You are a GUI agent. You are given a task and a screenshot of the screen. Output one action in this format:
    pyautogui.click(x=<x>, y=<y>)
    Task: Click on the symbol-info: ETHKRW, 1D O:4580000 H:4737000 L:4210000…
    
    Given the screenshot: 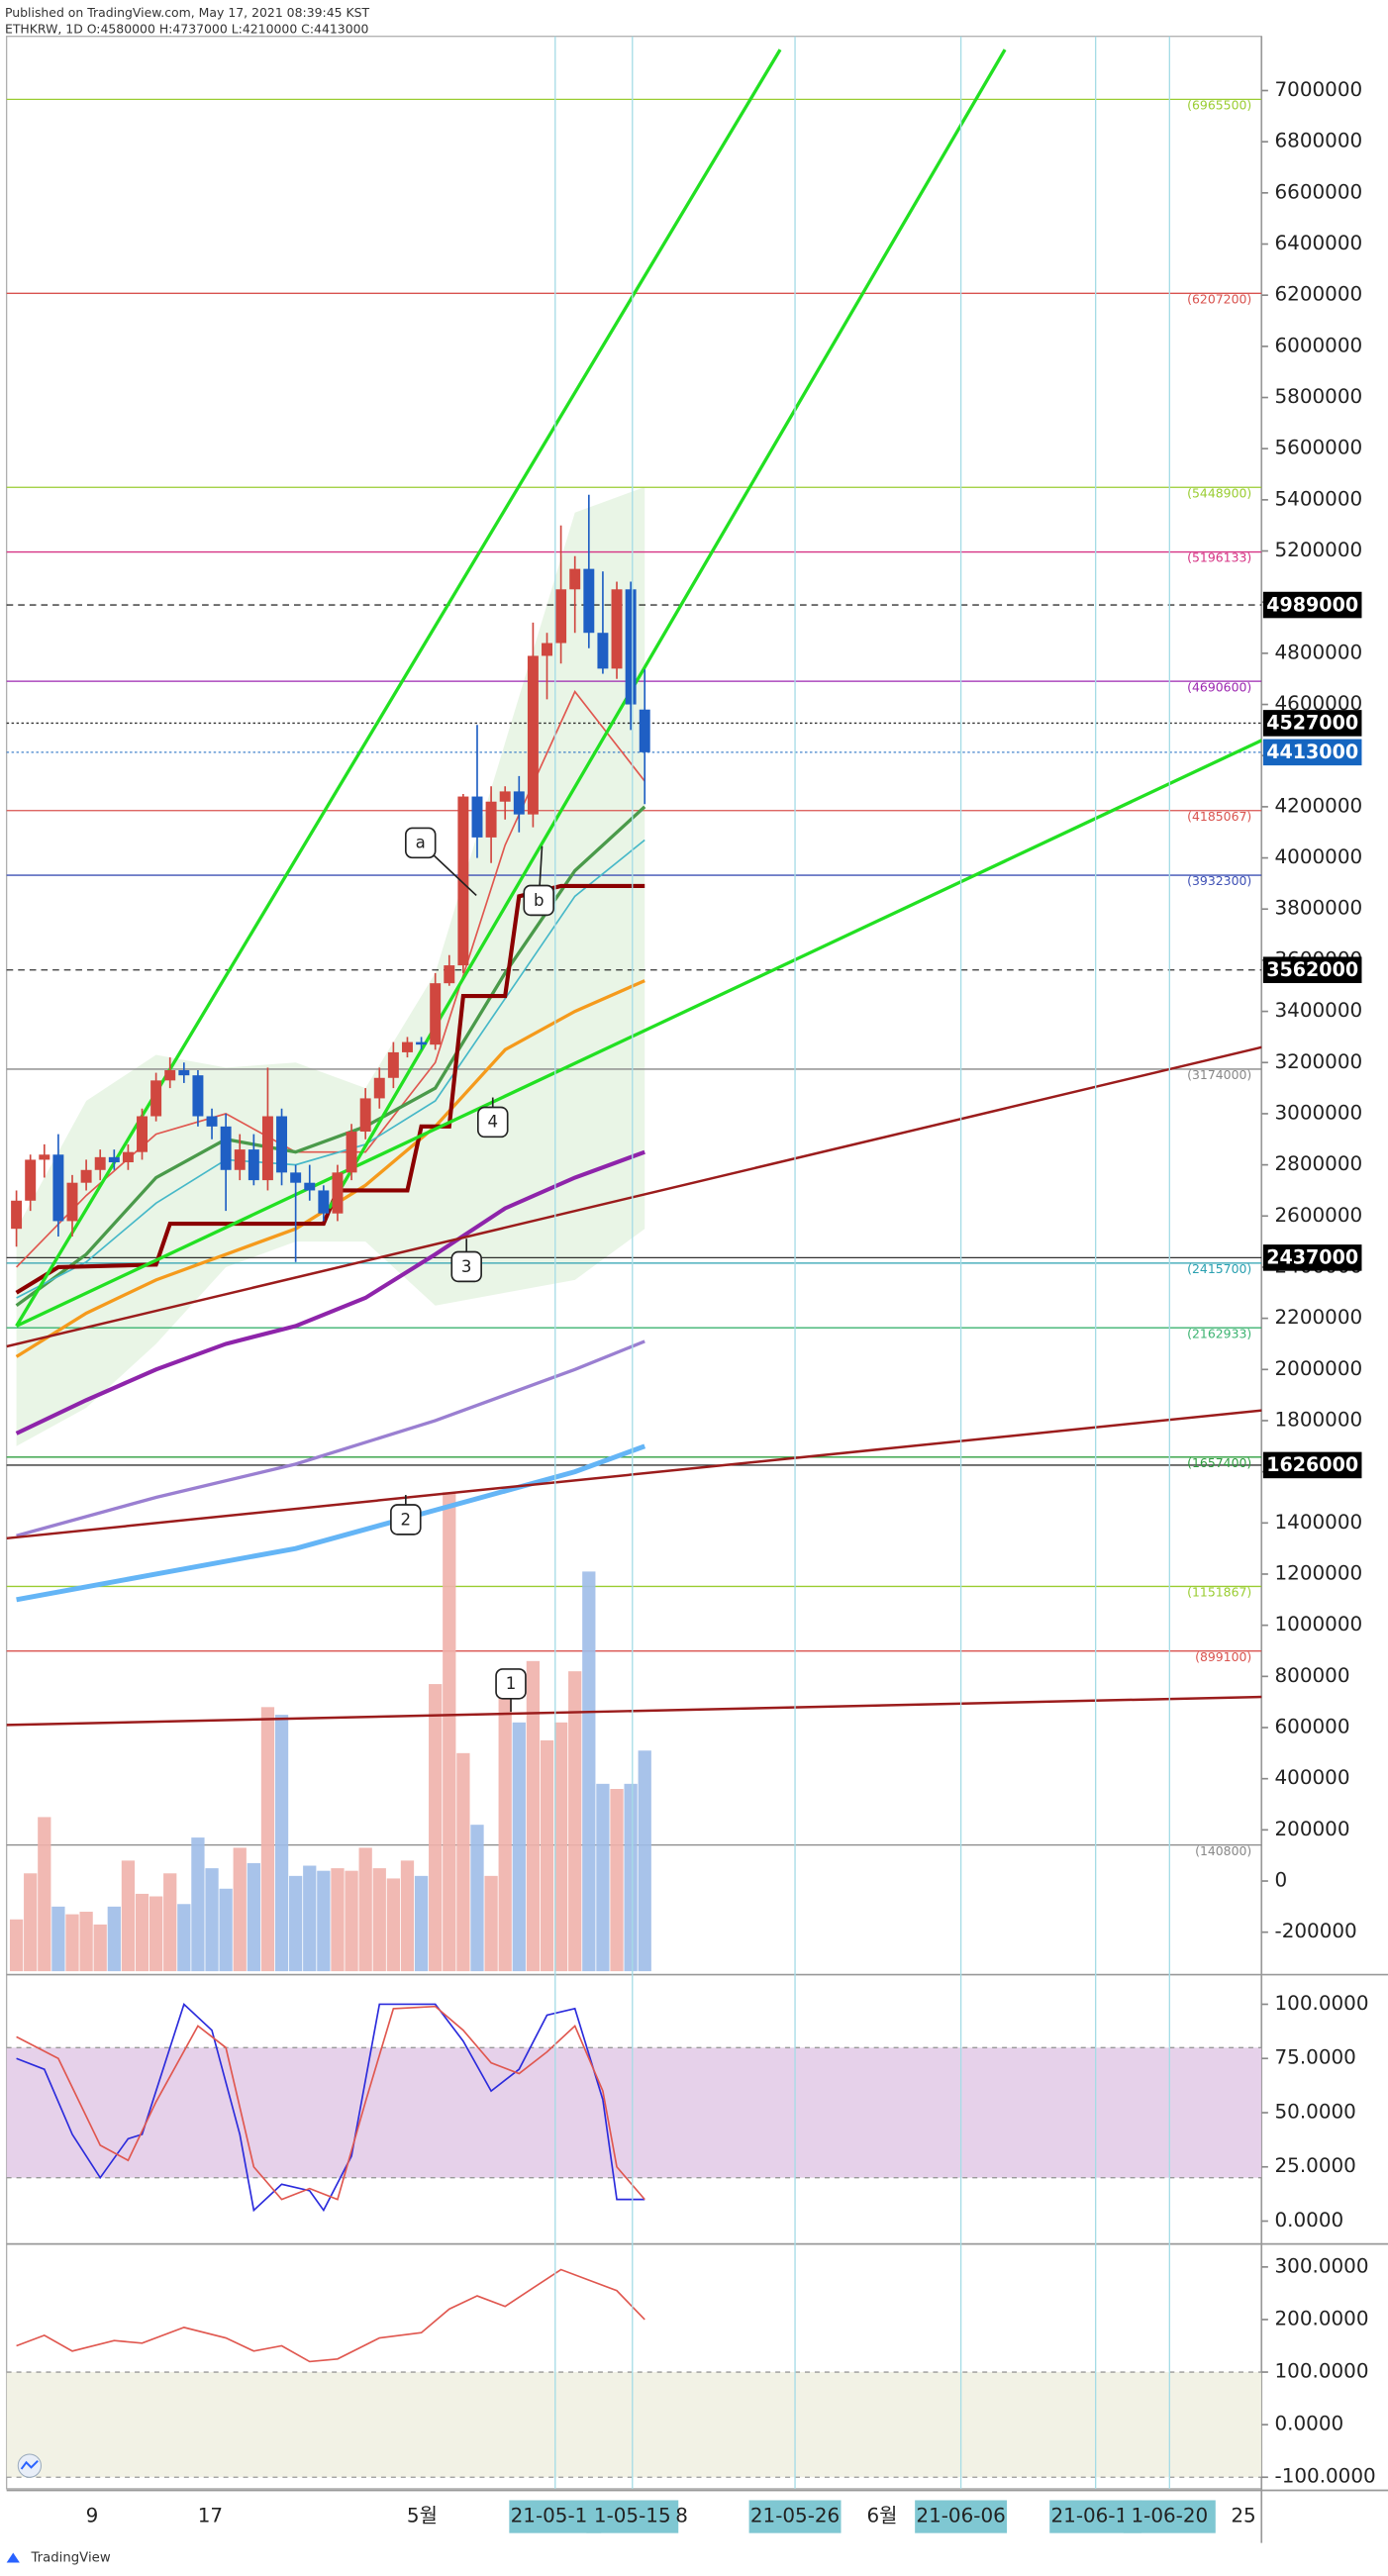 What is the action you would take?
    pyautogui.click(x=187, y=30)
    